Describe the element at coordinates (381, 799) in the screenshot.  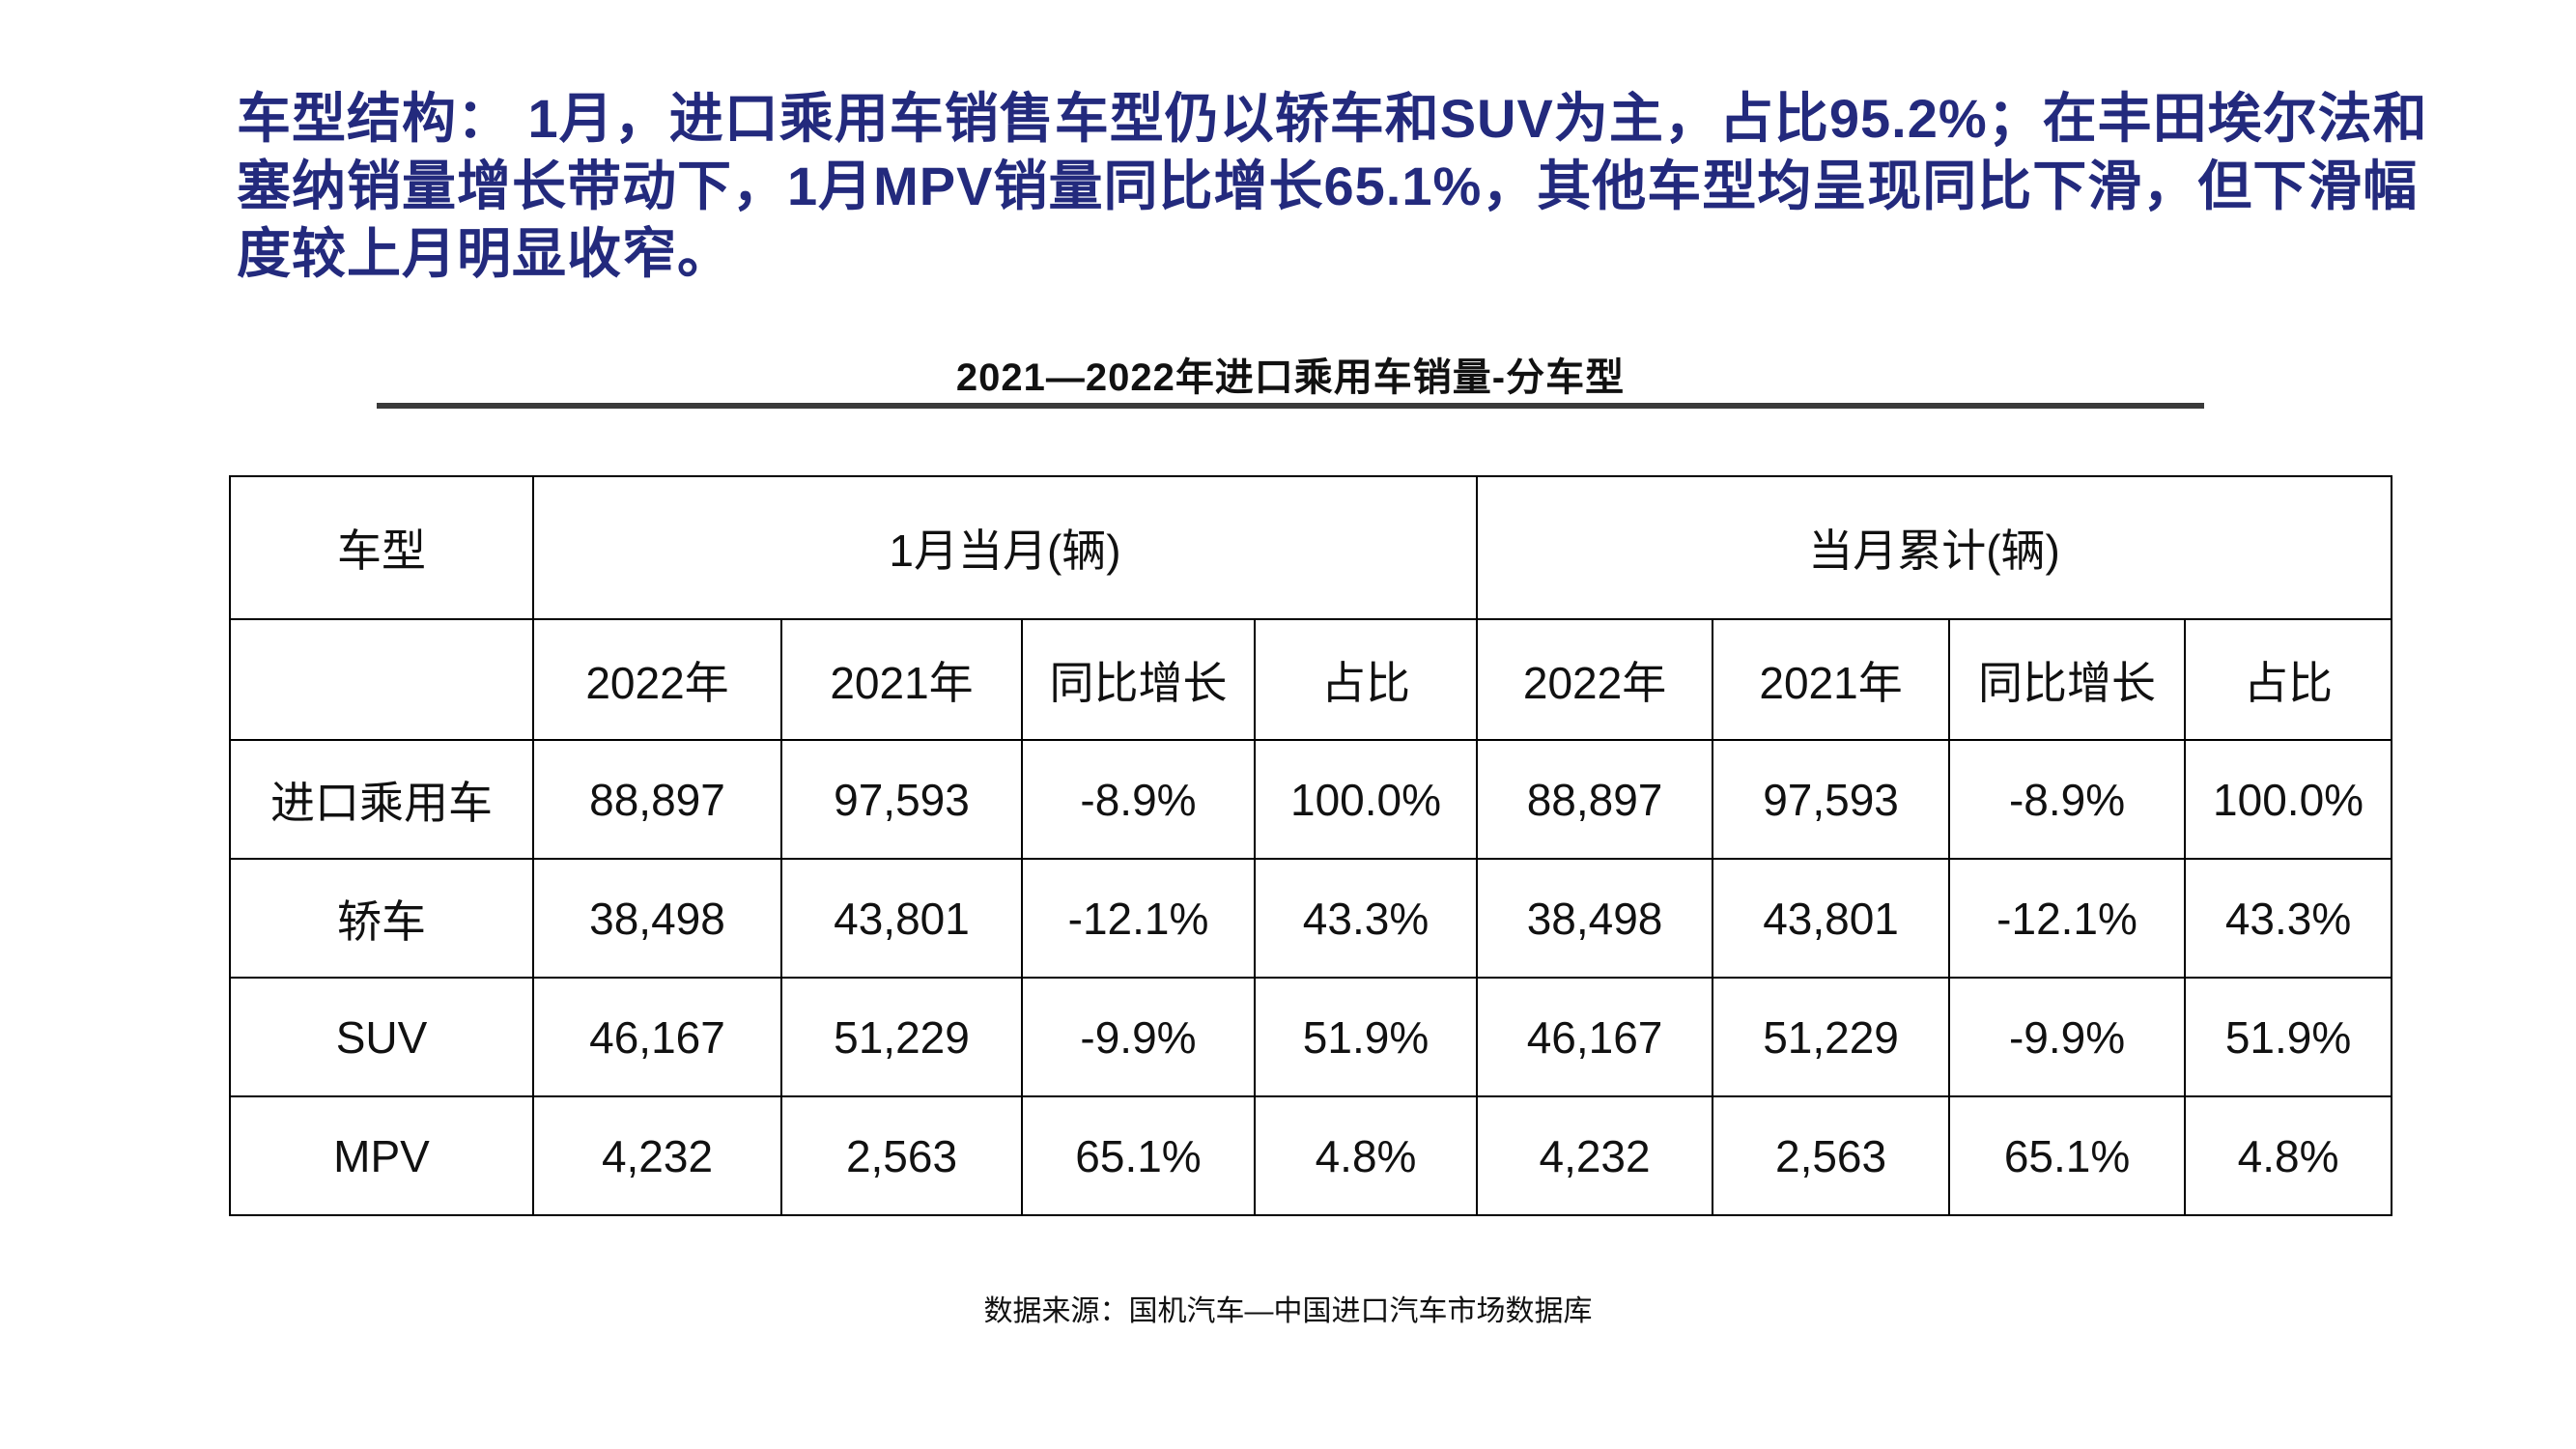
I see `row-label: 进口乘用车` at that location.